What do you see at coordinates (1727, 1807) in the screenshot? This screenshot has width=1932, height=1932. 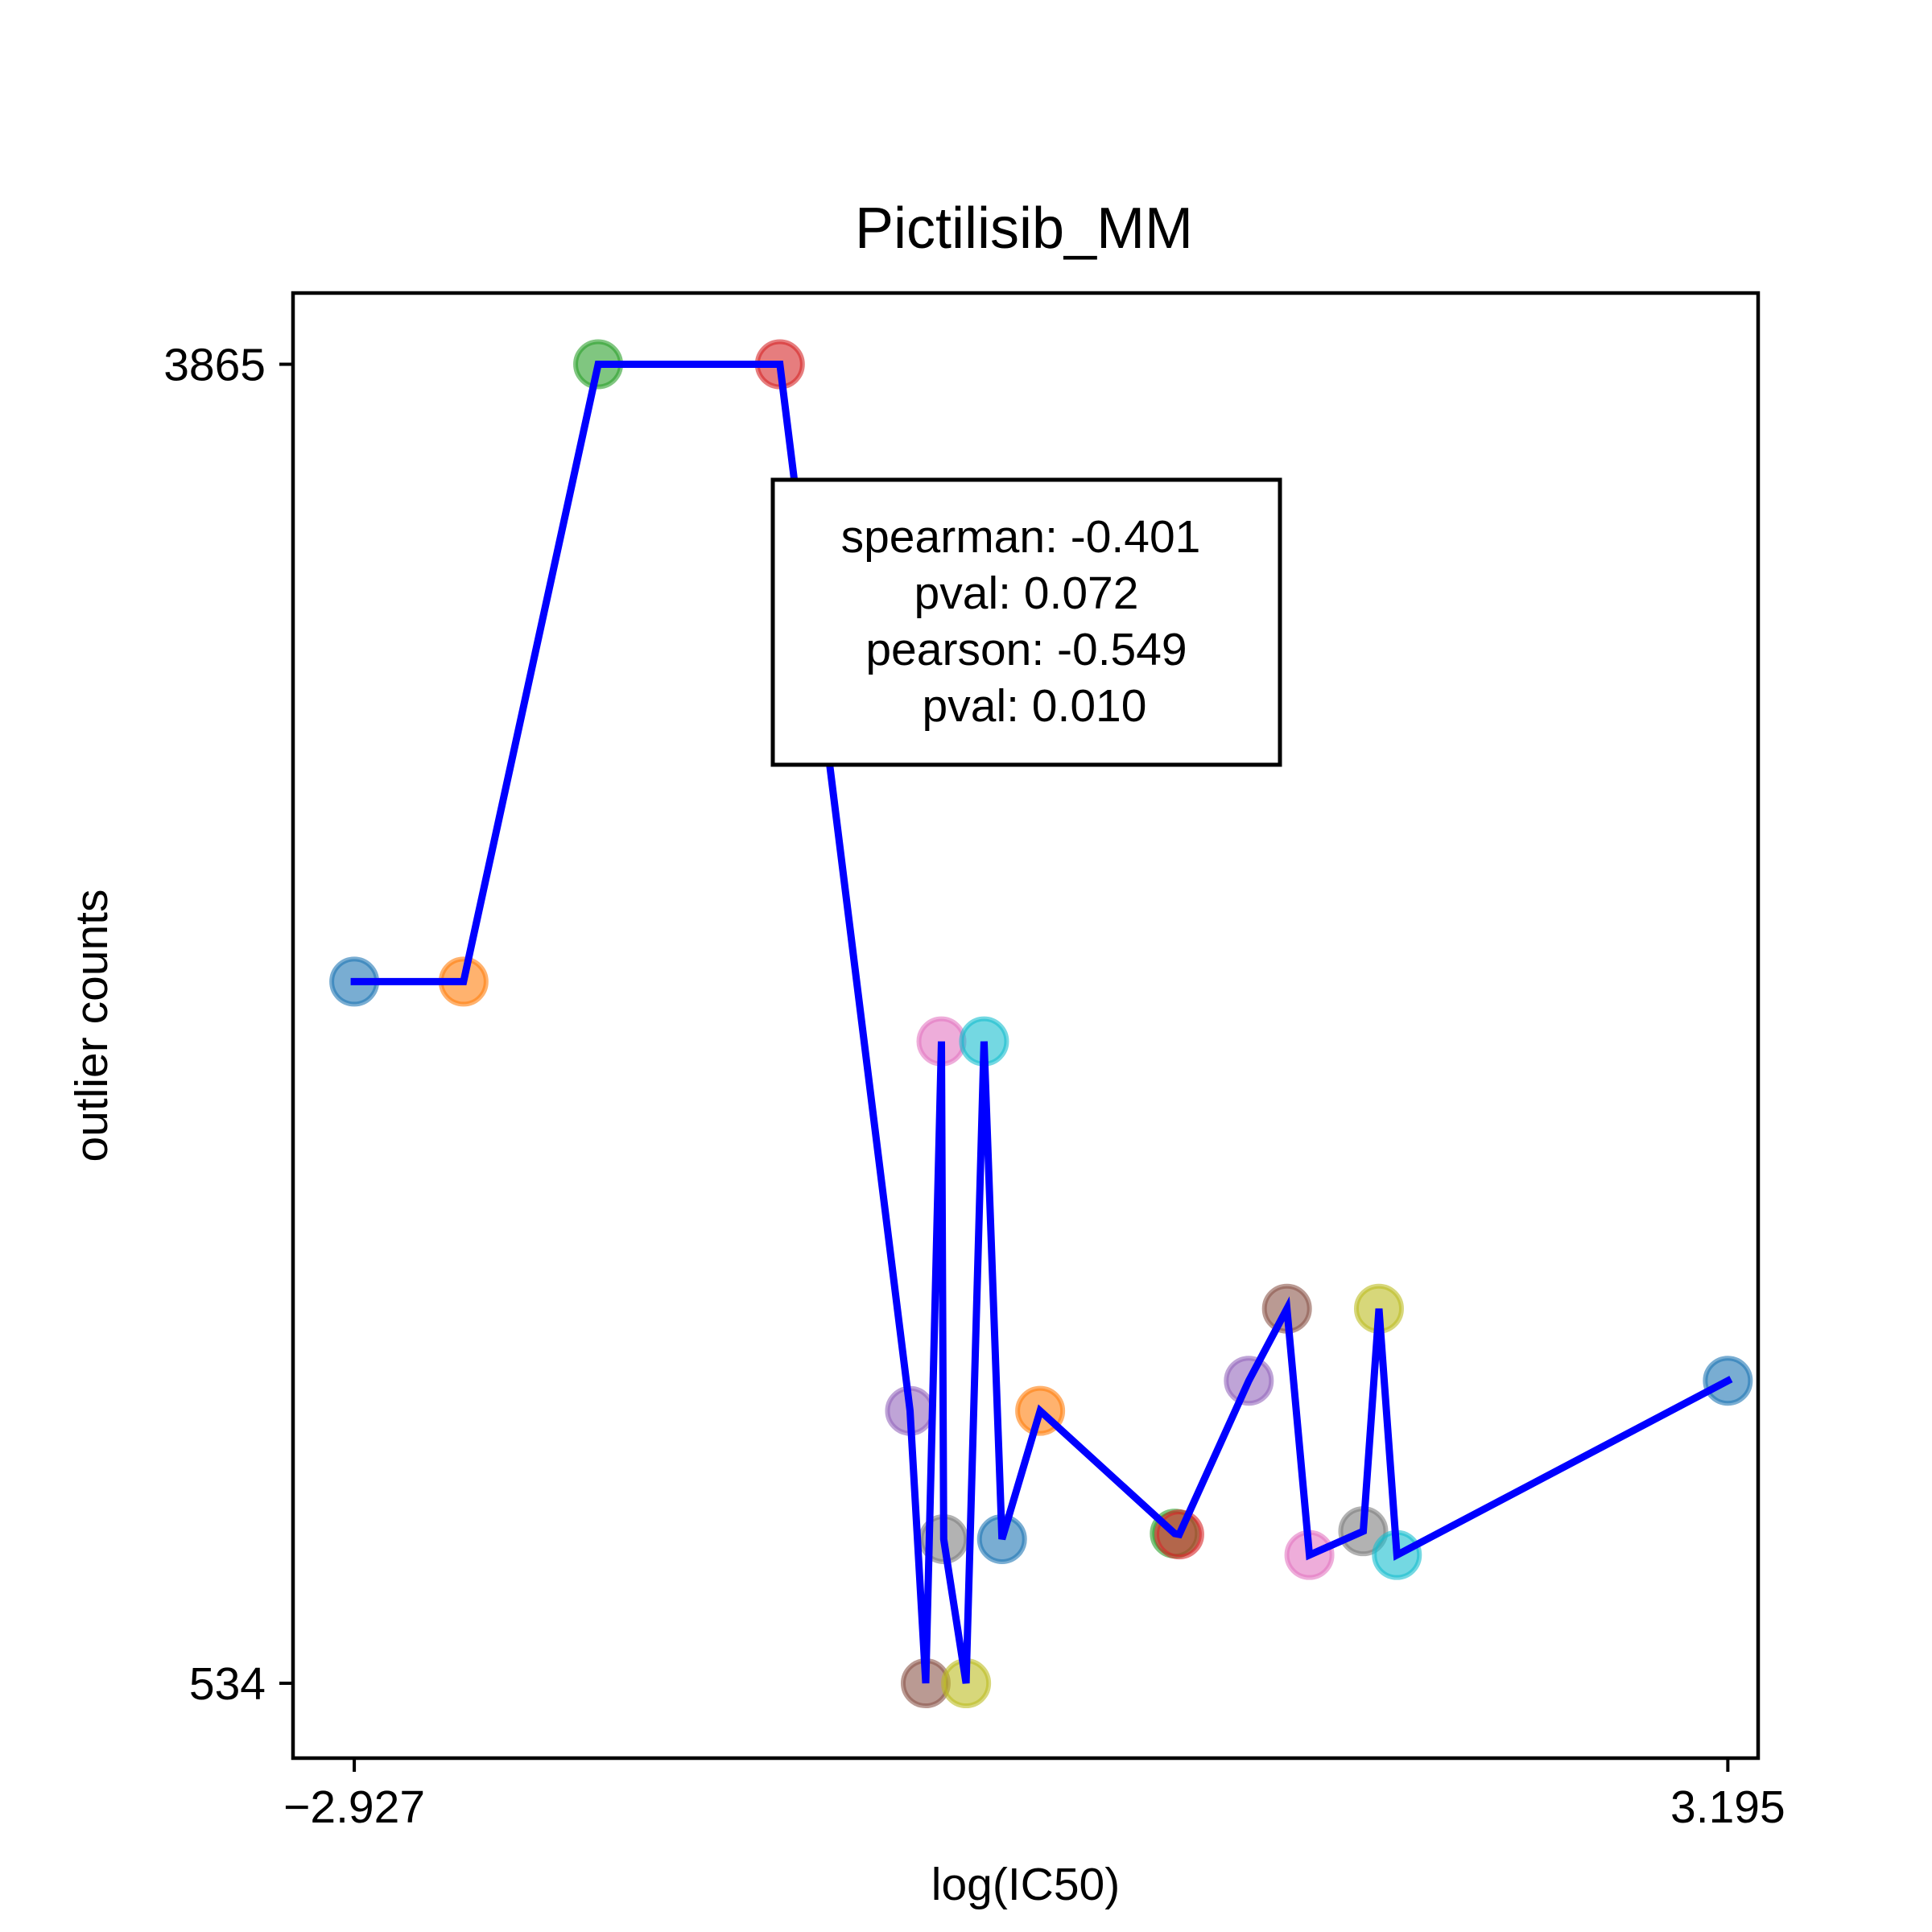 I see `x-tick-label: 3.195` at bounding box center [1727, 1807].